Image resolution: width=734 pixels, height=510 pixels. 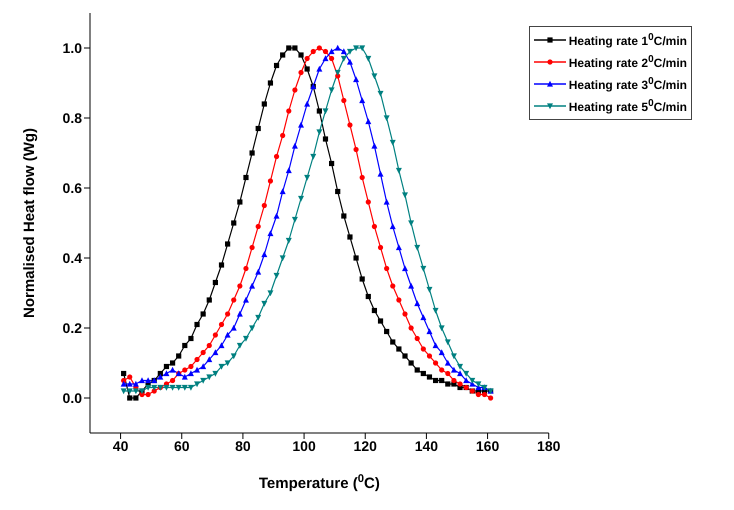 I want to click on x-tick-label: 100, so click(x=304, y=446).